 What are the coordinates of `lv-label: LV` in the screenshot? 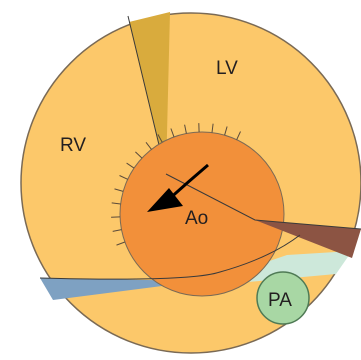 It's located at (227, 68).